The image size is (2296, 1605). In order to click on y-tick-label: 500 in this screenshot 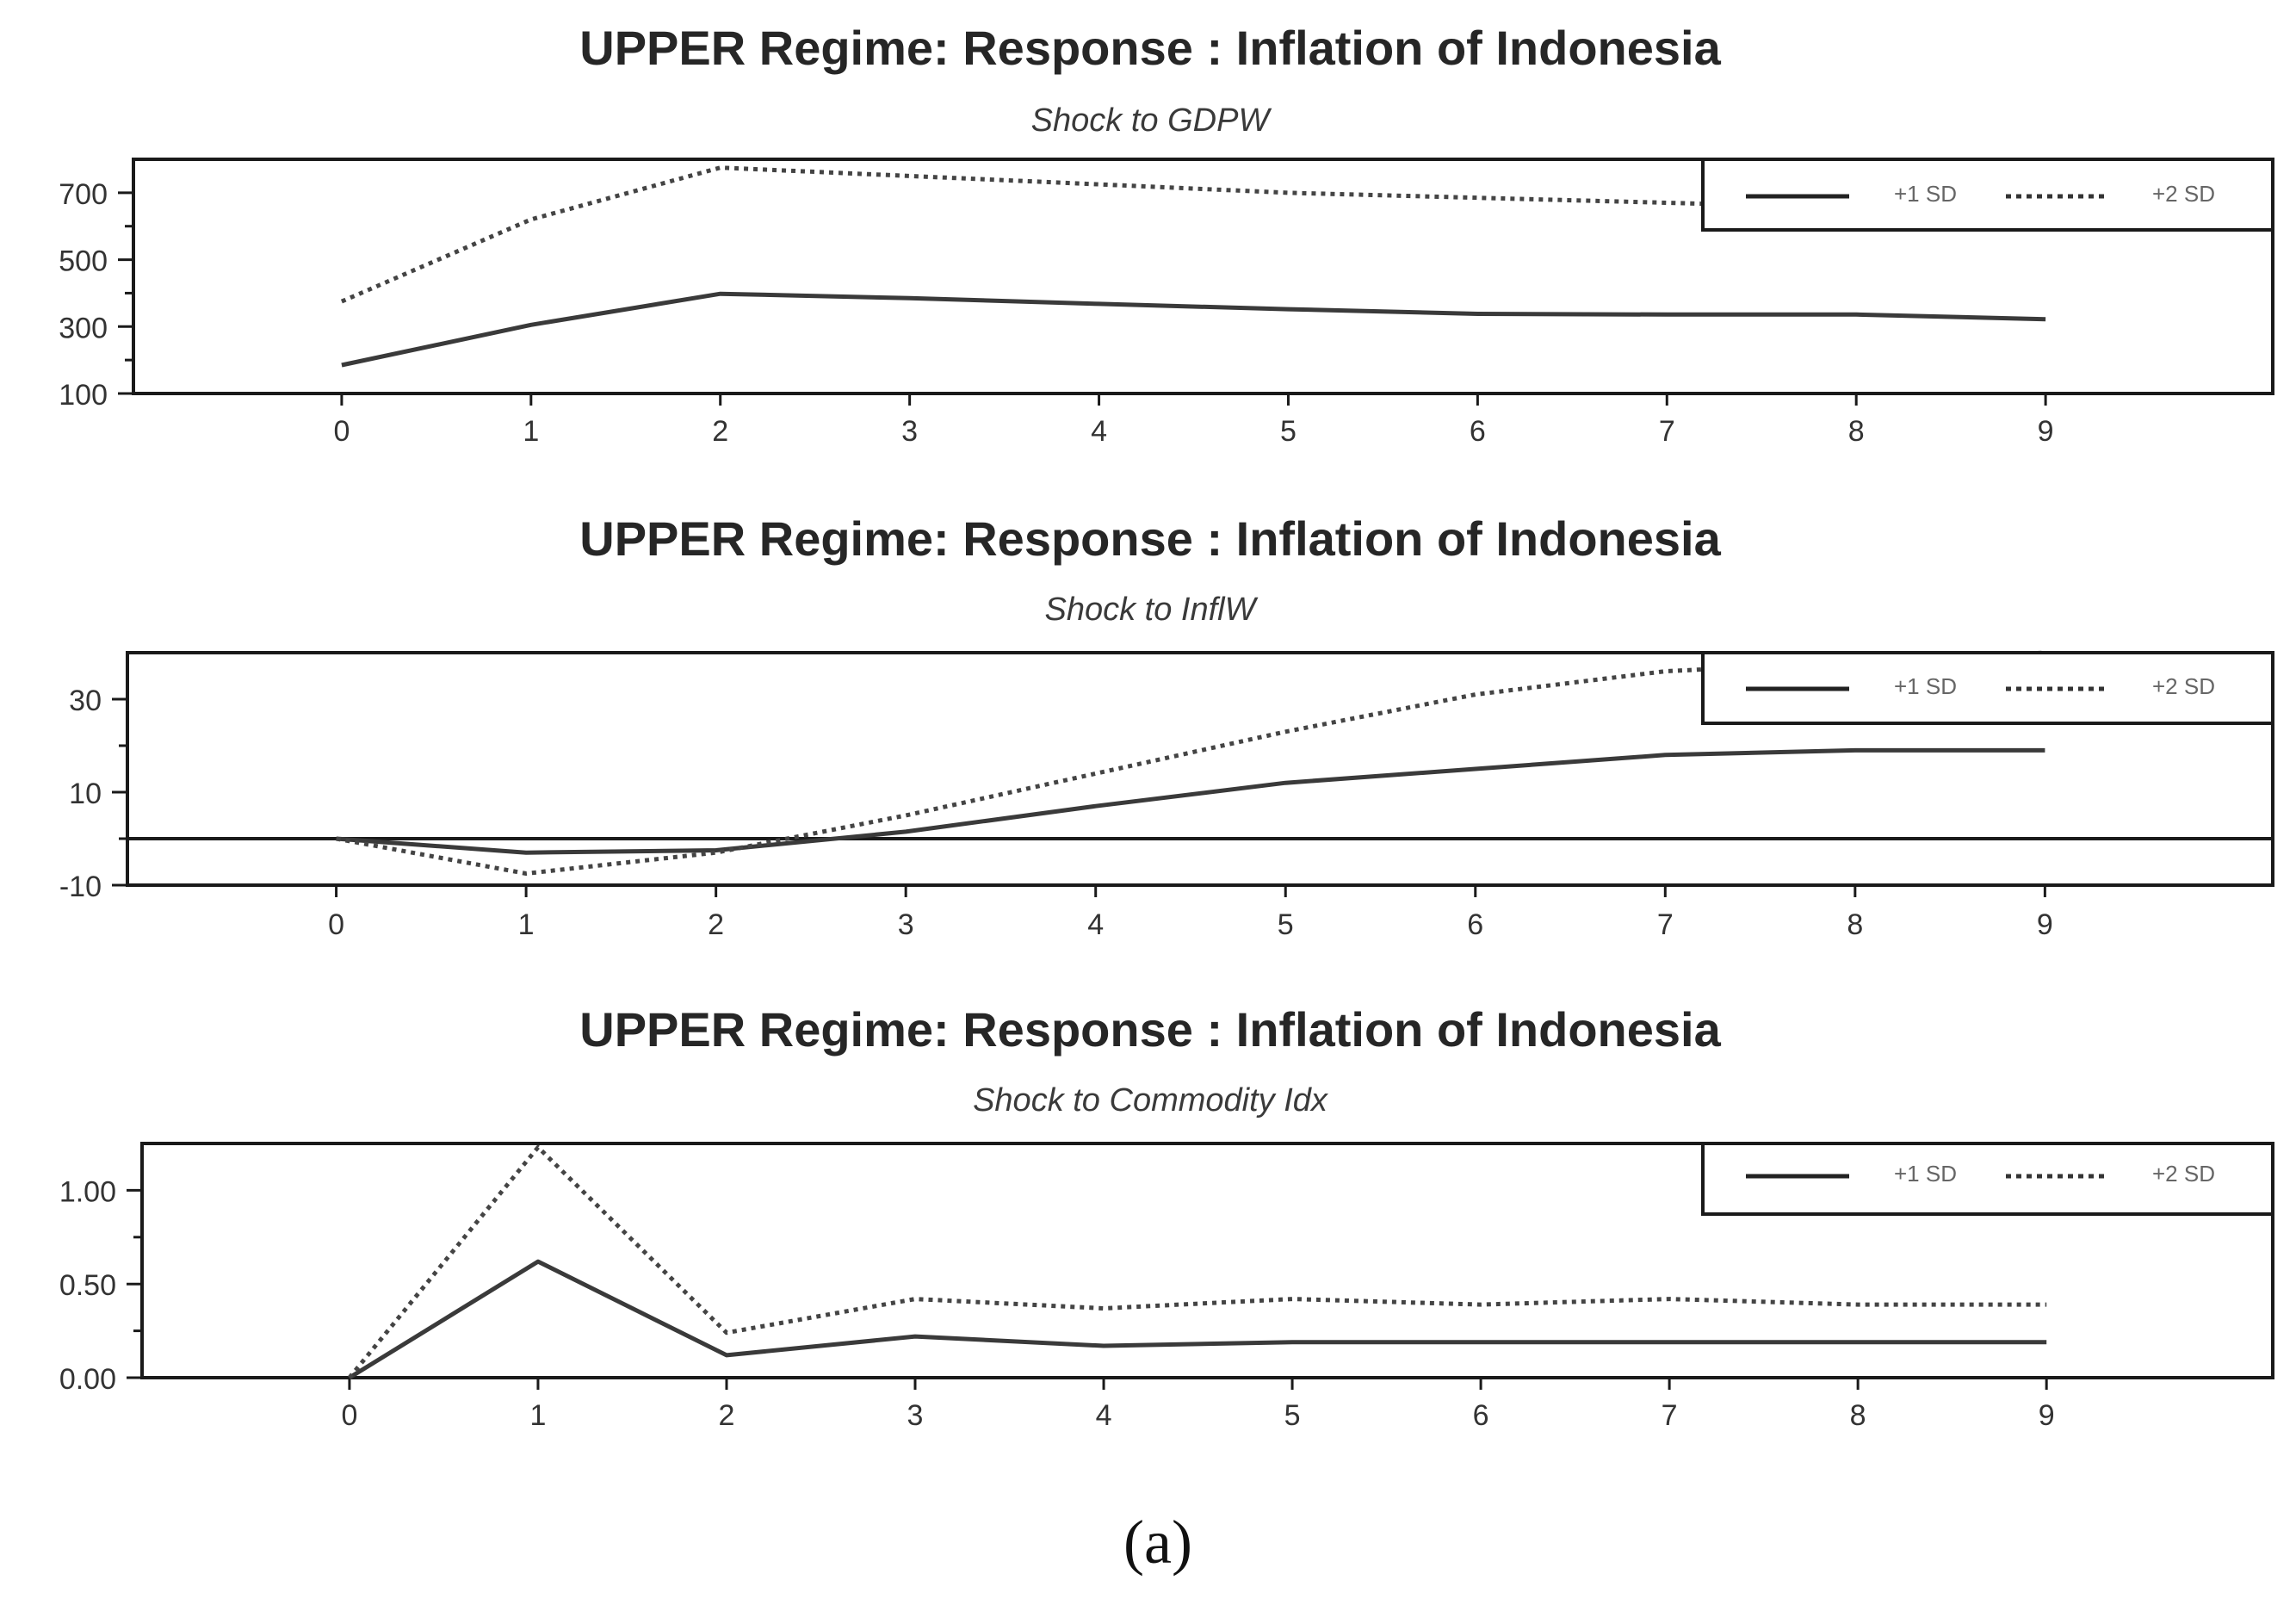, I will do `click(83, 261)`.